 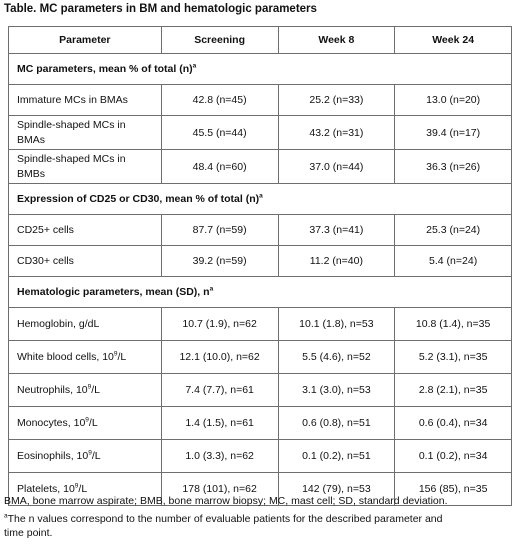 What do you see at coordinates (453, 357) in the screenshot?
I see `row-value: 5.2 (3.1), n=35` at bounding box center [453, 357].